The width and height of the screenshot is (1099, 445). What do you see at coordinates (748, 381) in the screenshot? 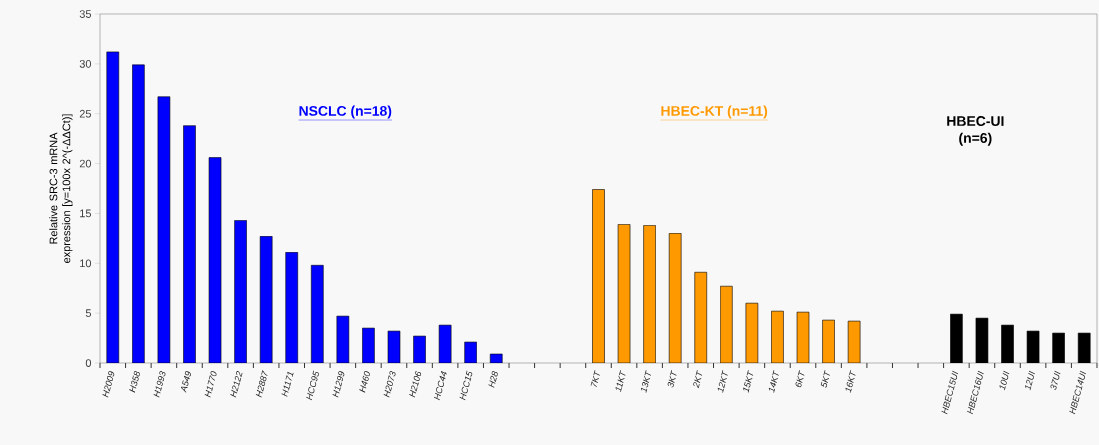
I see `x-tick-label: 15KT` at bounding box center [748, 381].